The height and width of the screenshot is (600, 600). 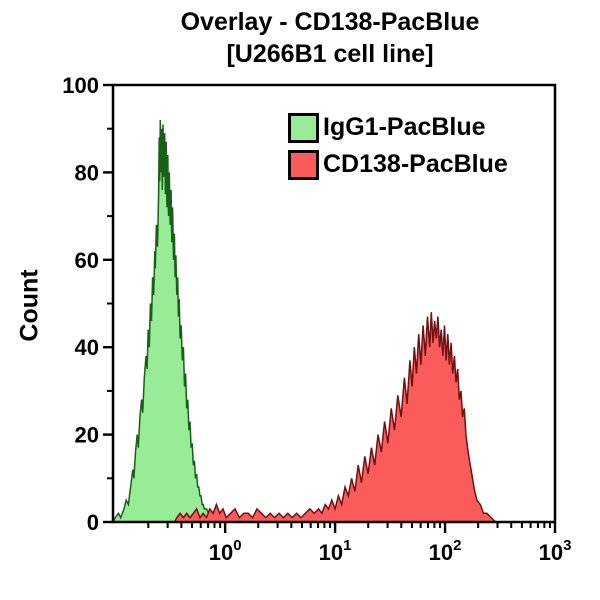 I want to click on legend-label-igg1: IgG1-PacBlue, so click(x=404, y=127).